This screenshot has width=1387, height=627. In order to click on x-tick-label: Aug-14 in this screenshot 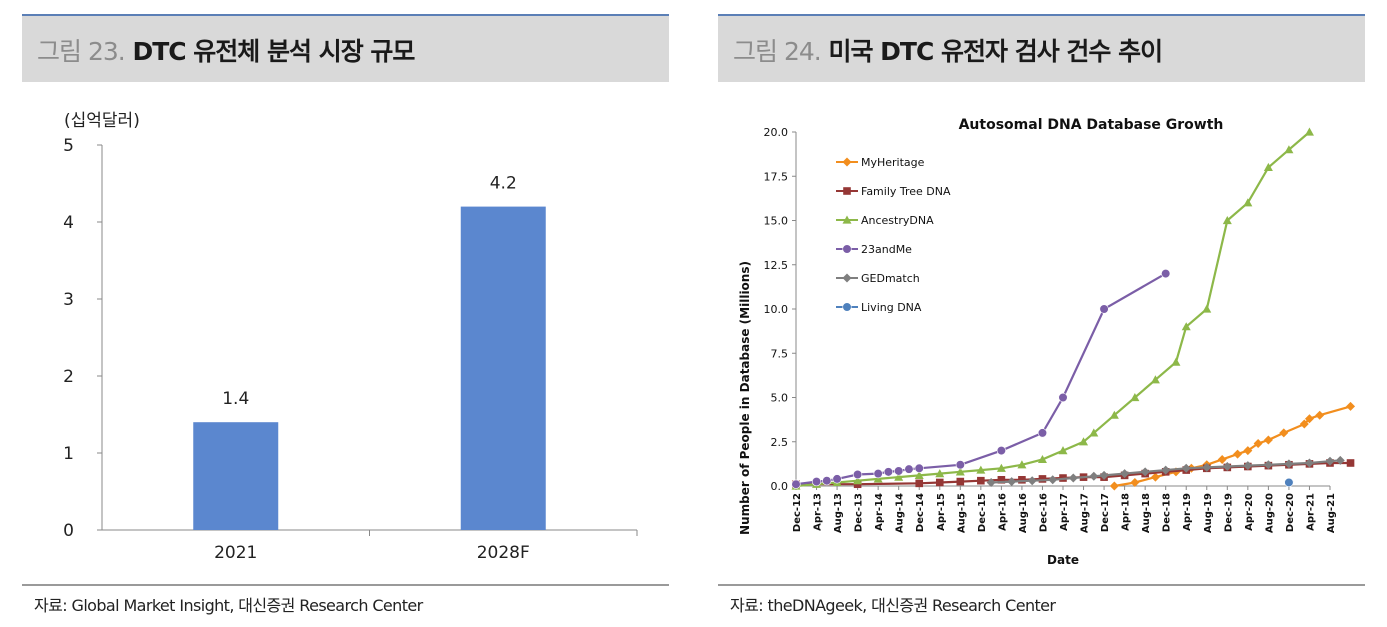, I will do `click(900, 513)`.